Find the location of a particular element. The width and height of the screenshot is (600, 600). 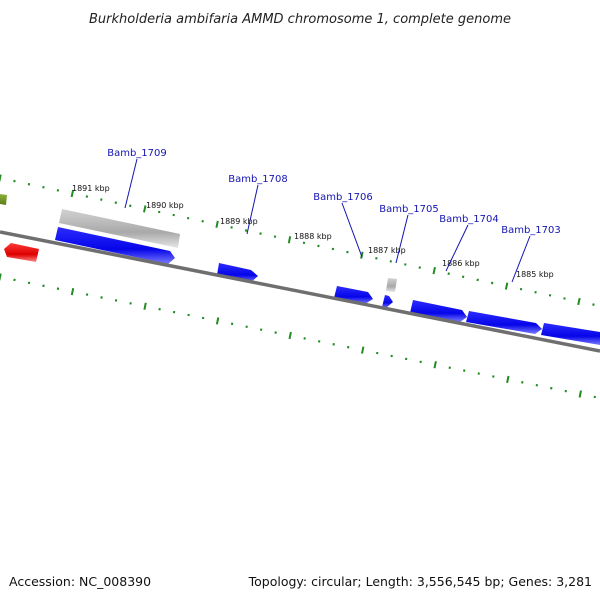

gene-label-bamb-1706: Bamb_1706 is located at coordinates (343, 197).